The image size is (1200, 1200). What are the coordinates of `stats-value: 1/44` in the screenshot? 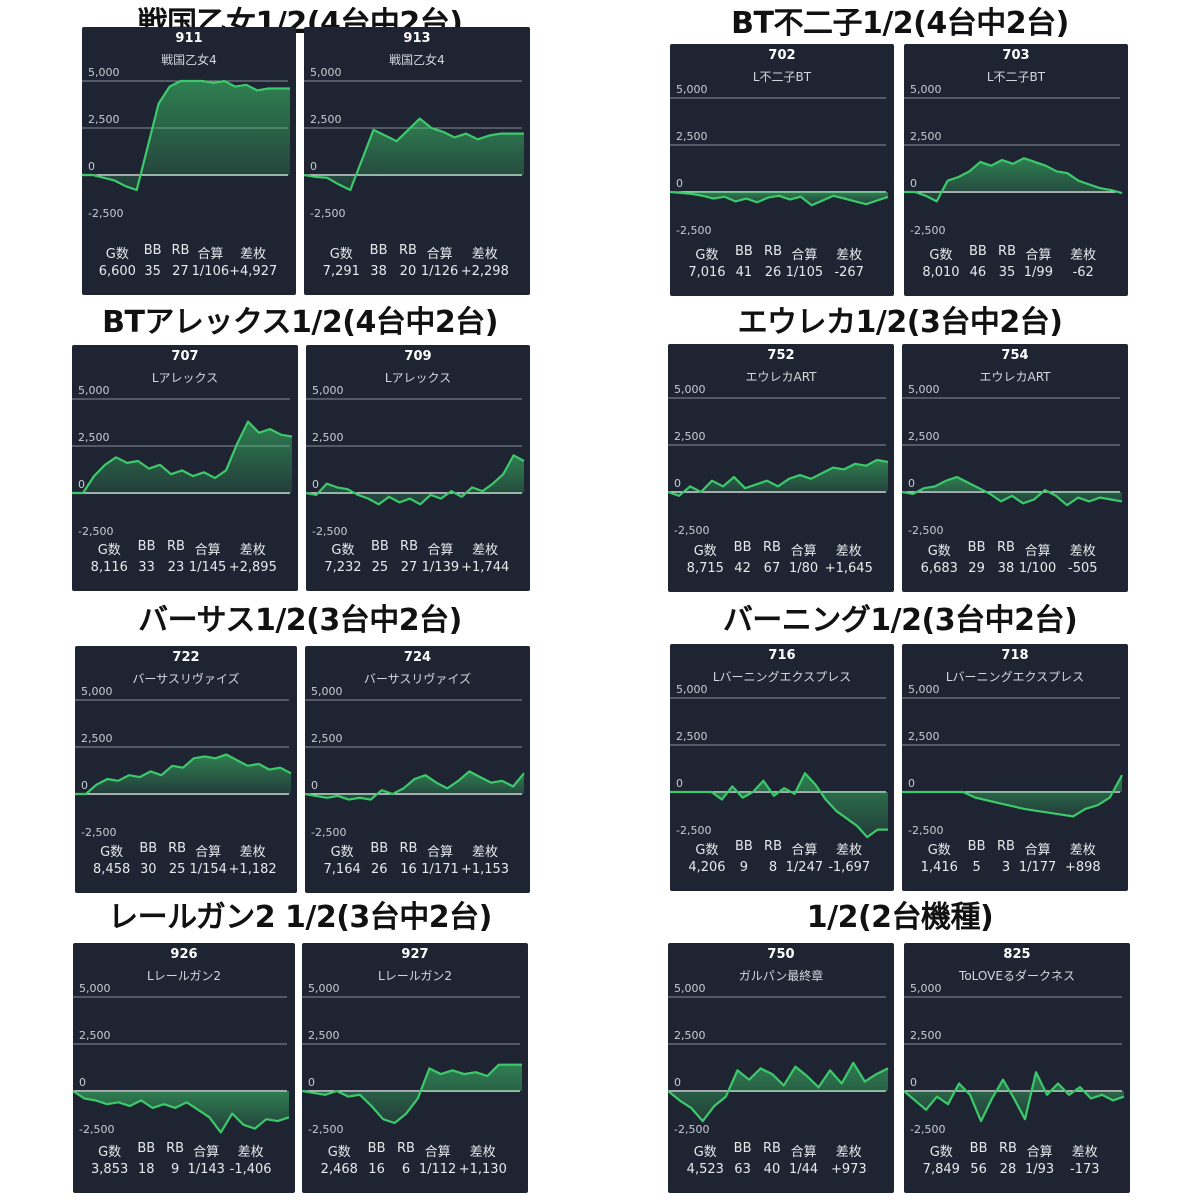 It's located at (803, 1169).